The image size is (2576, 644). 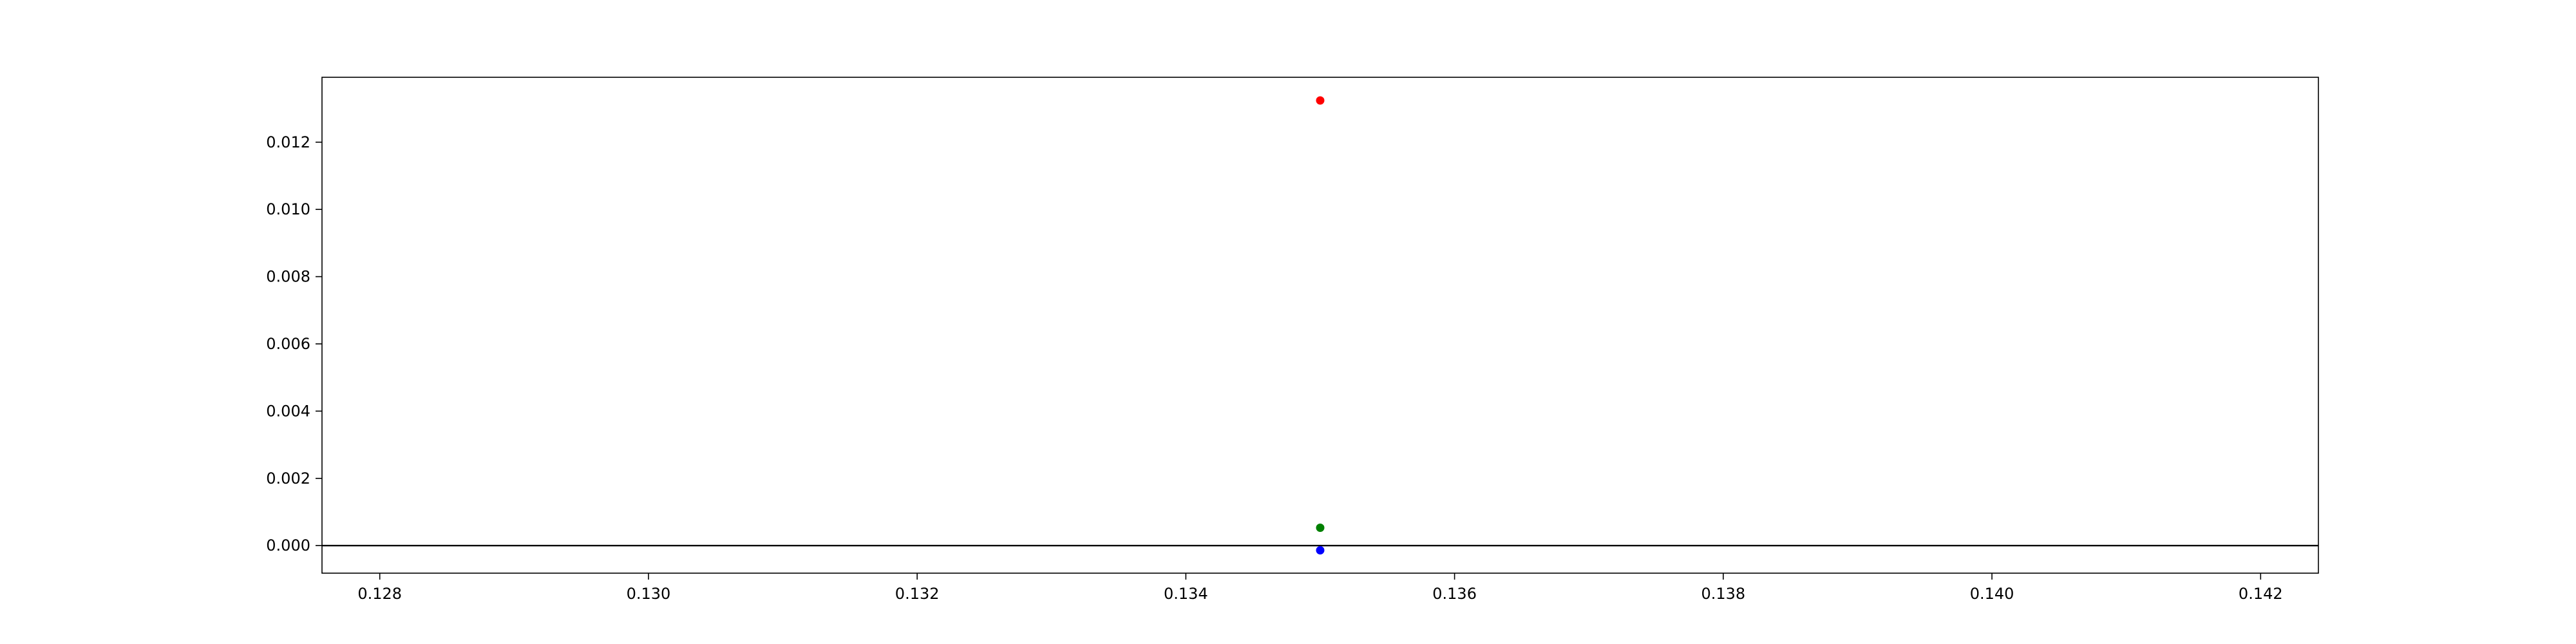 What do you see at coordinates (380, 594) in the screenshot?
I see `x-tick-label: 0.128` at bounding box center [380, 594].